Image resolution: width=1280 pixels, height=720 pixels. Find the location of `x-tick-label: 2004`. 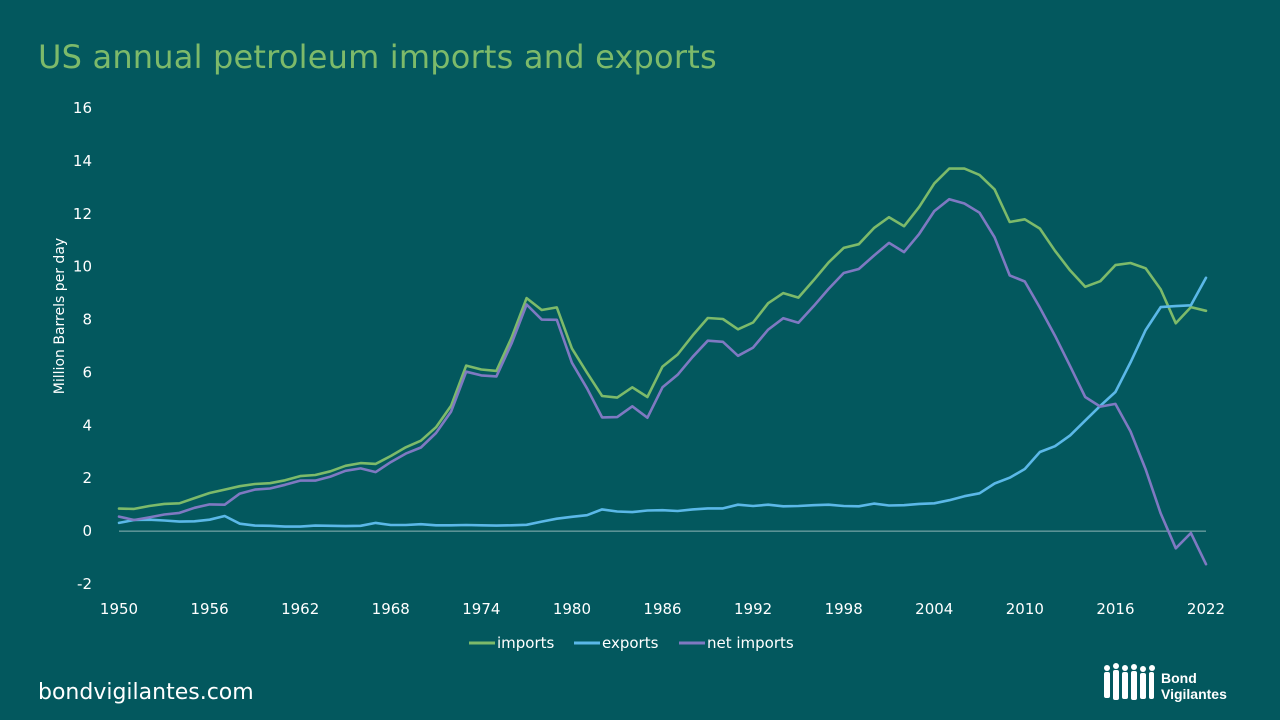

x-tick-label: 2004 is located at coordinates (934, 609).